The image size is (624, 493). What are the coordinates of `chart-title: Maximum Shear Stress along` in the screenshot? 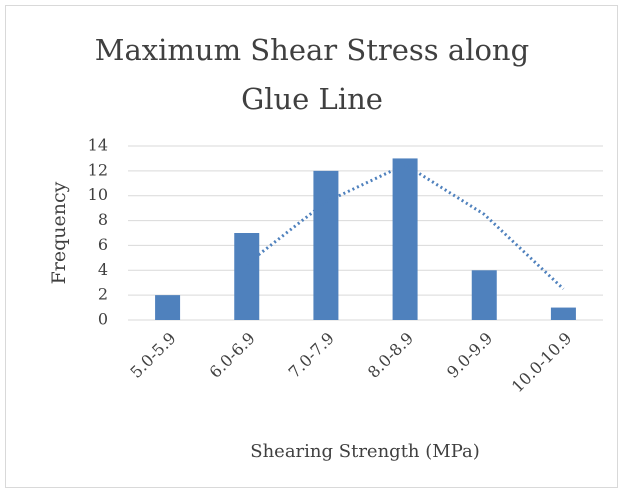 It's located at (312, 50).